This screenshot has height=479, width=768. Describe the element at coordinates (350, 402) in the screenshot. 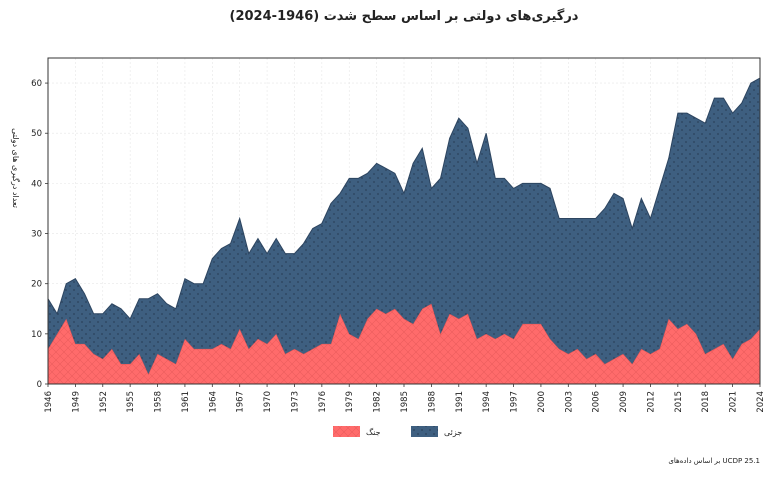

I see `x-tick-label: 1979` at that location.